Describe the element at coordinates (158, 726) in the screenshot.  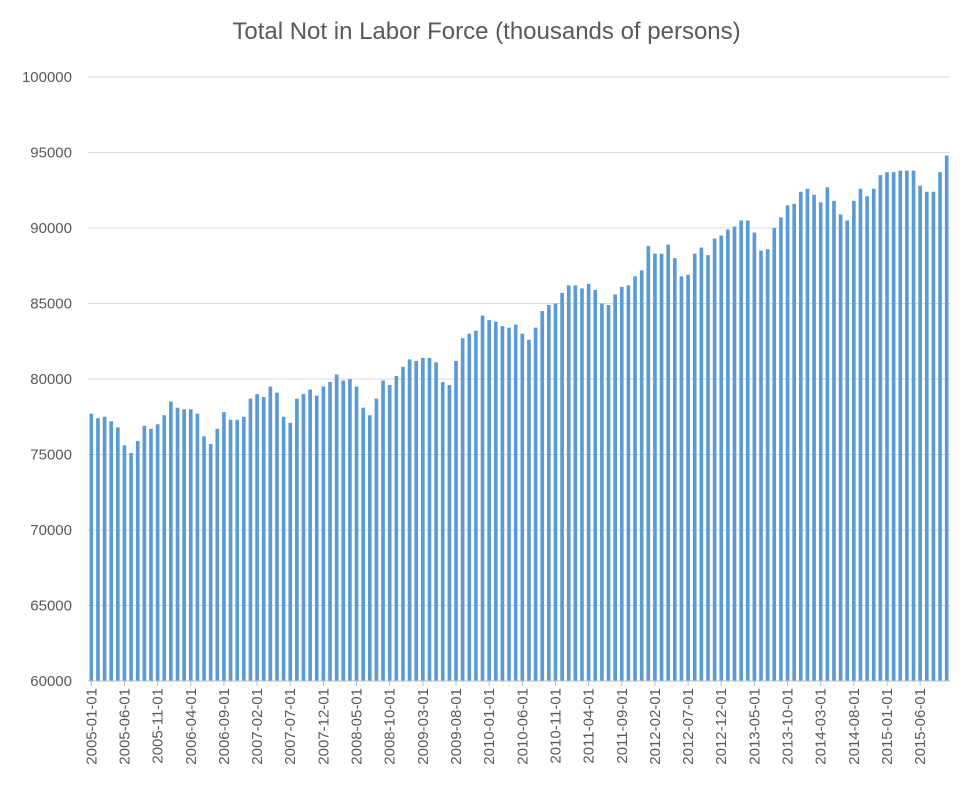
I see `x-tick-label: 2005-11-01` at that location.